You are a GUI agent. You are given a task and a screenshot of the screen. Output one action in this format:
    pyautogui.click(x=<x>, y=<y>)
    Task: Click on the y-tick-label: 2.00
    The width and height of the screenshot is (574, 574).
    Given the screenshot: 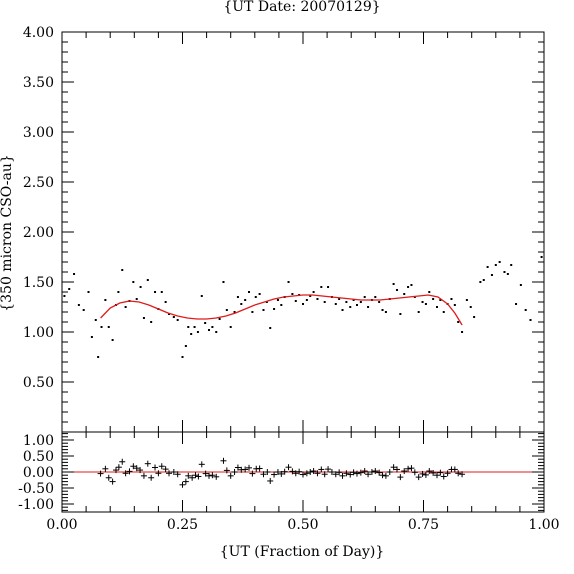 What is the action you would take?
    pyautogui.click(x=38, y=233)
    